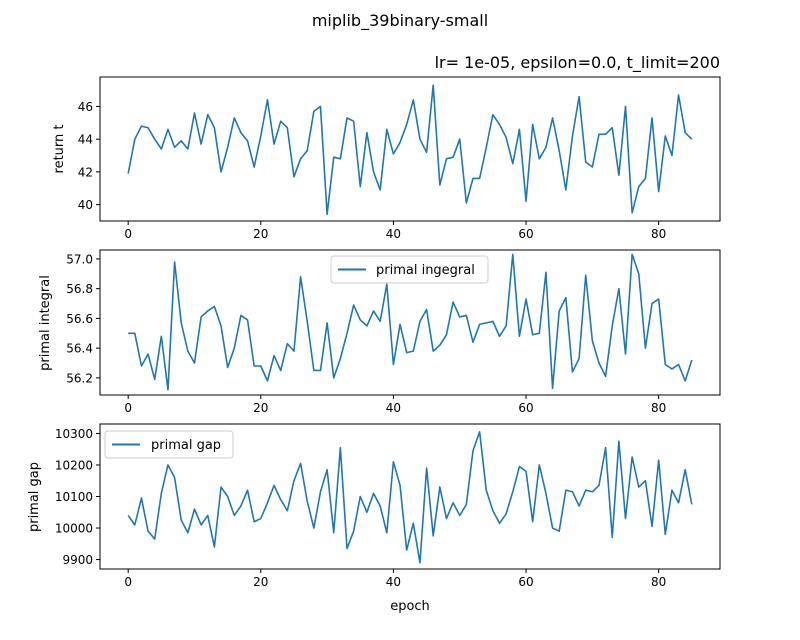  Describe the element at coordinates (34, 497) in the screenshot. I see `subplot-primal-gap-ylabel: primal gap` at that location.